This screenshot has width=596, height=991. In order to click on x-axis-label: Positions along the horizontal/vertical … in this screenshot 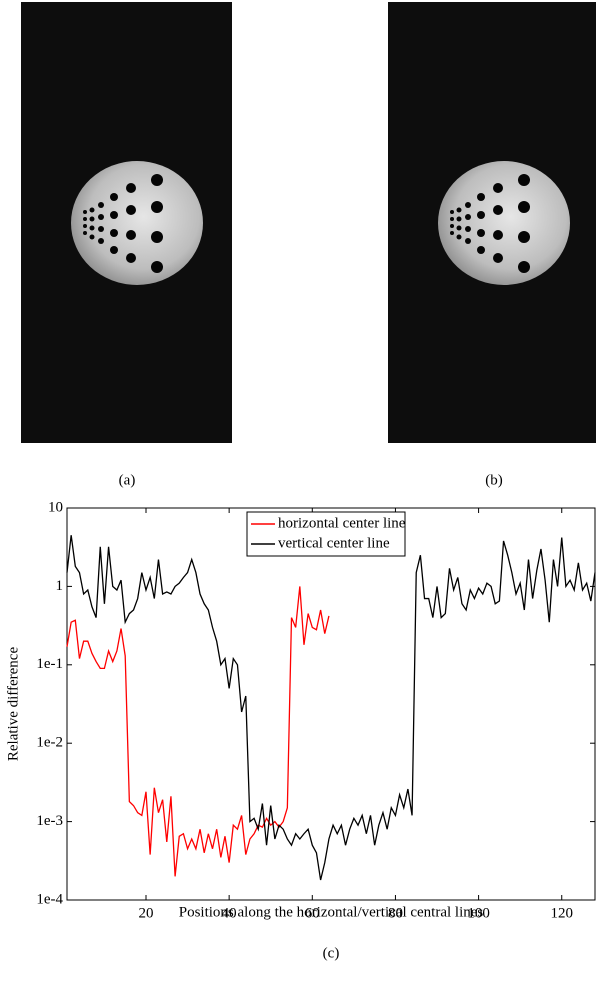, I will do `click(331, 912)`.